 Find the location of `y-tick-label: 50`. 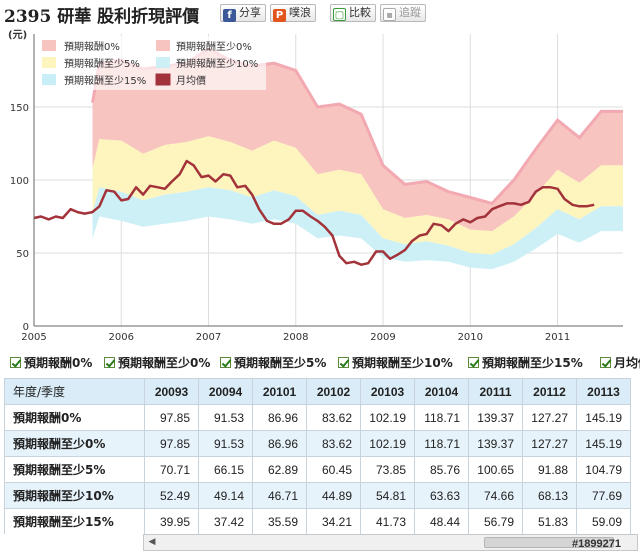

y-tick-label: 50 is located at coordinates (22, 254).